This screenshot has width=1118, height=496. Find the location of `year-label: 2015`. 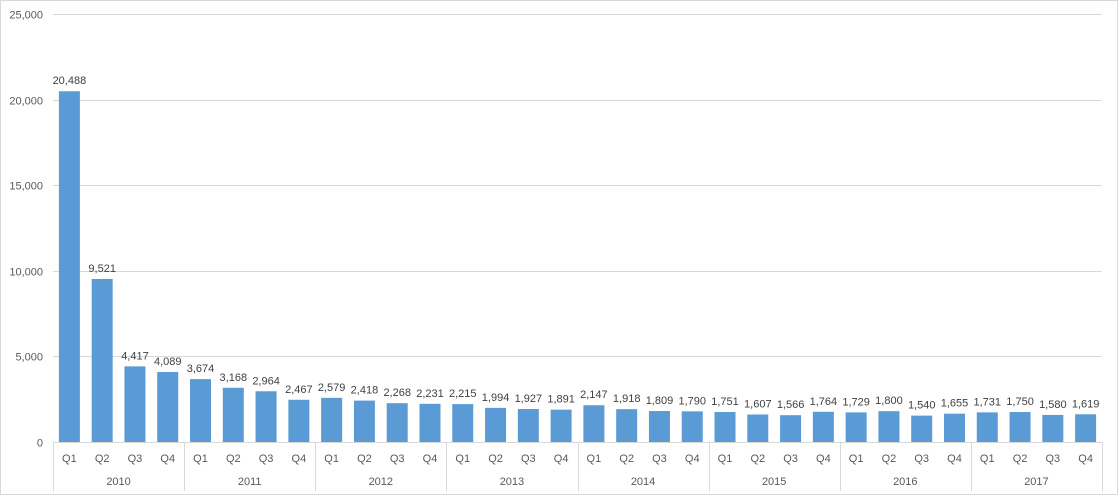

year-label: 2015 is located at coordinates (774, 482).